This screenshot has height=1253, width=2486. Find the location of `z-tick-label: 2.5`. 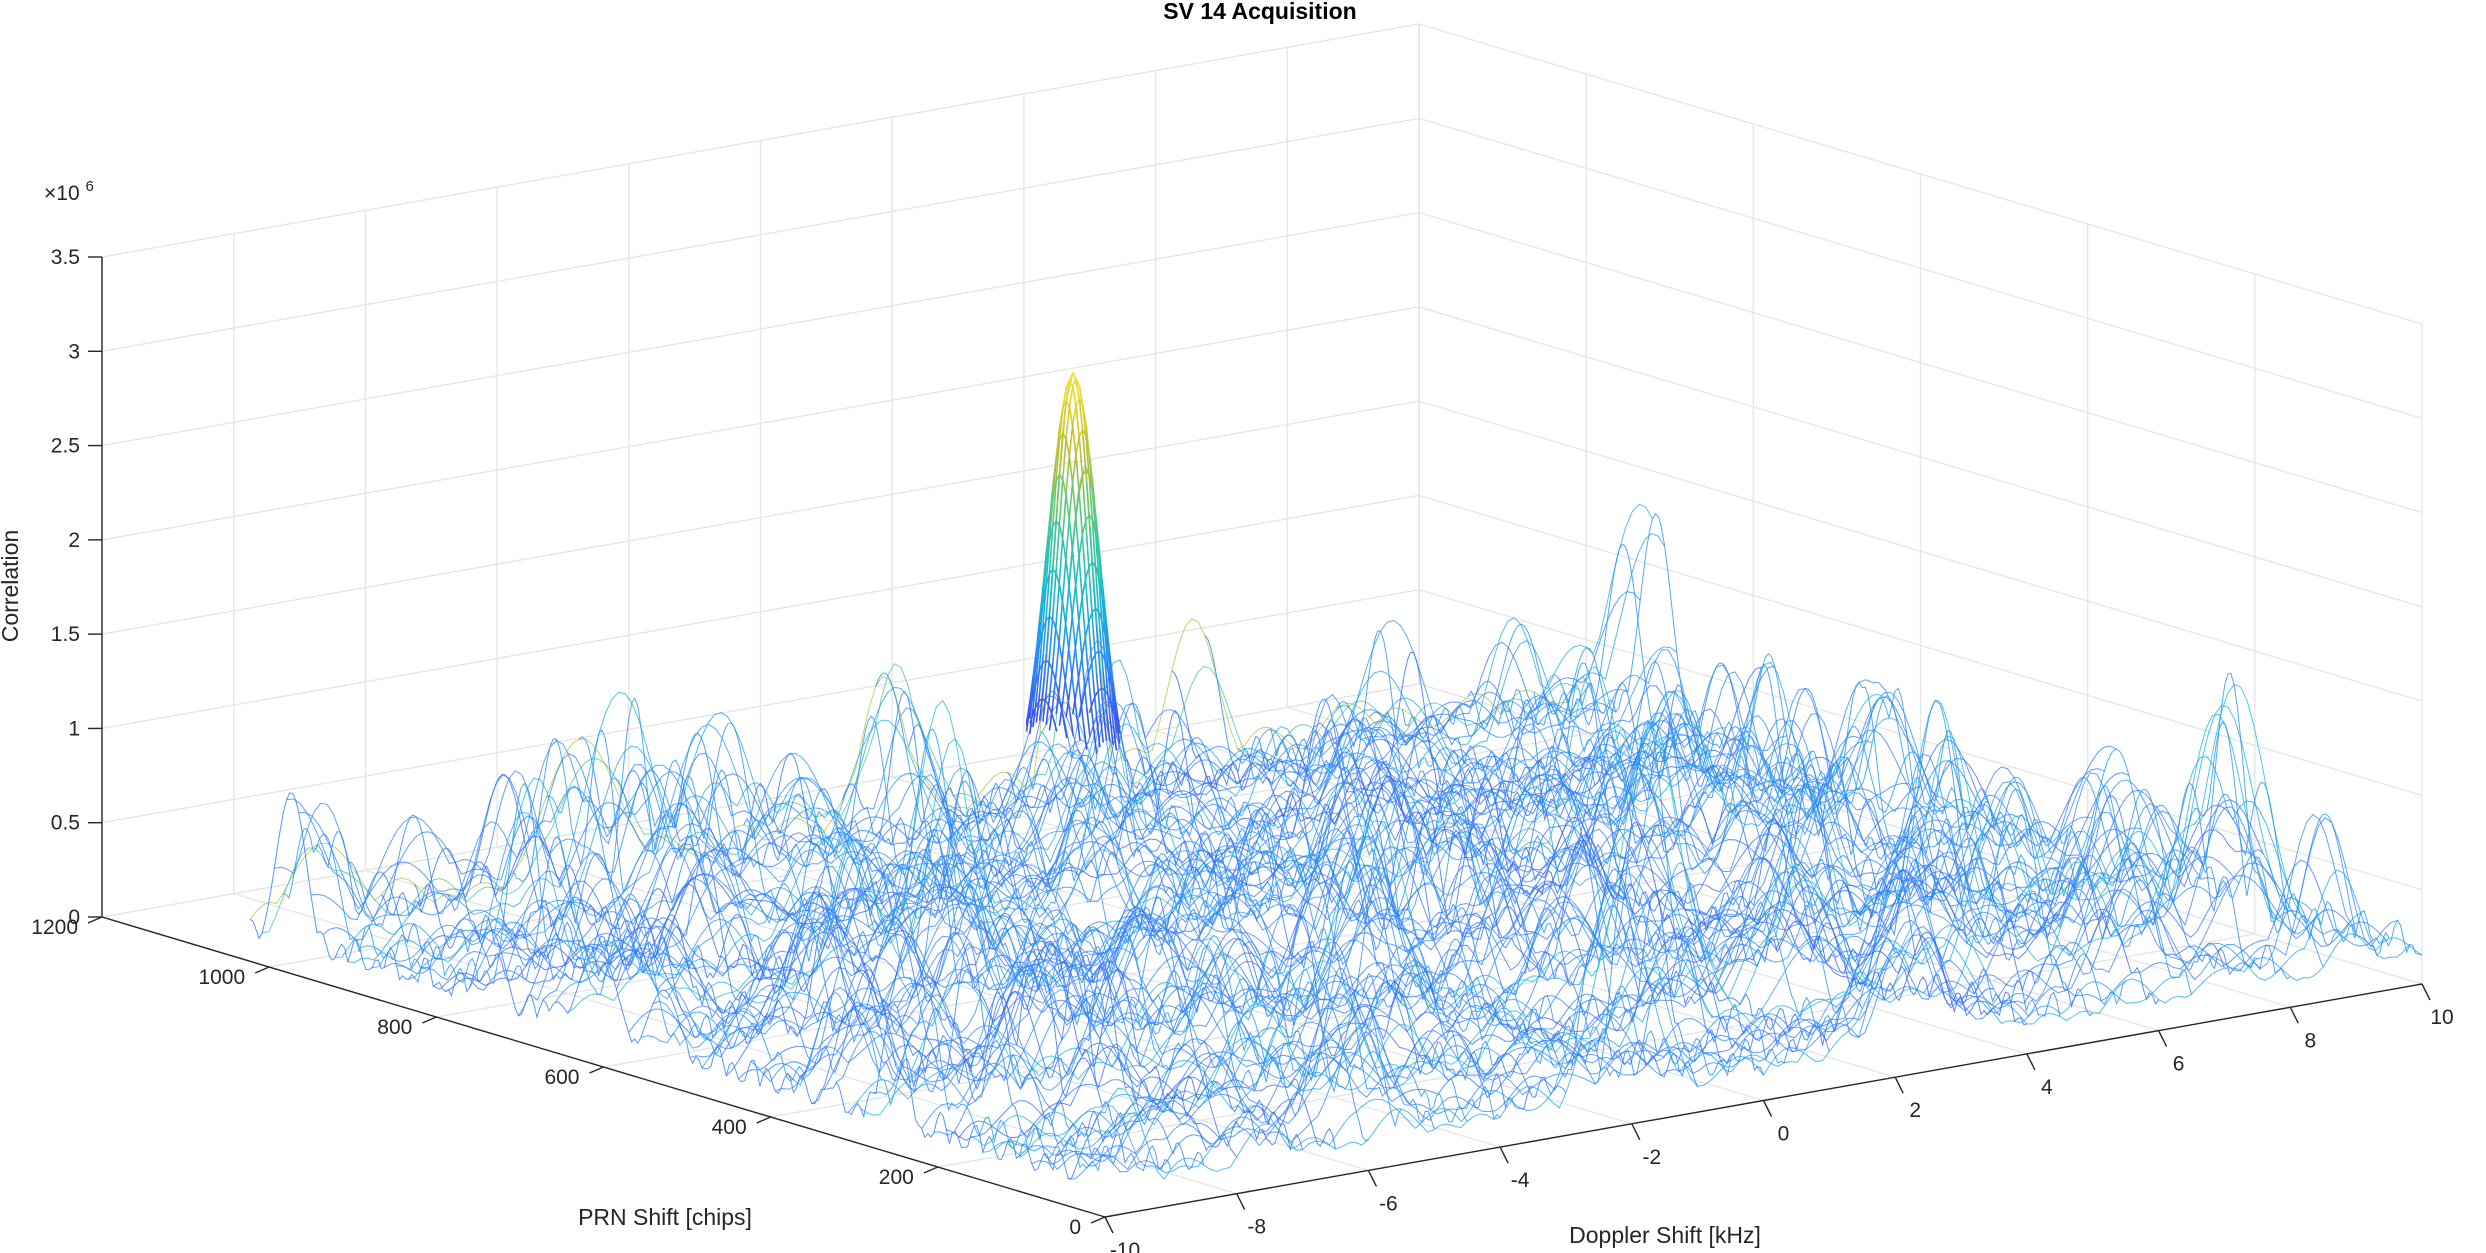

z-tick-label: 2.5 is located at coordinates (65, 446).